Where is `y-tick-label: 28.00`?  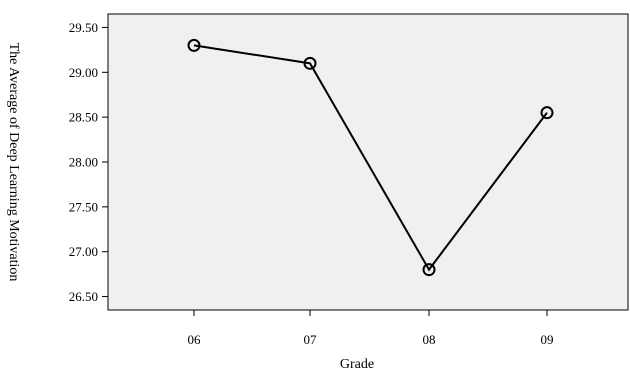 y-tick-label: 28.00 is located at coordinates (83, 162).